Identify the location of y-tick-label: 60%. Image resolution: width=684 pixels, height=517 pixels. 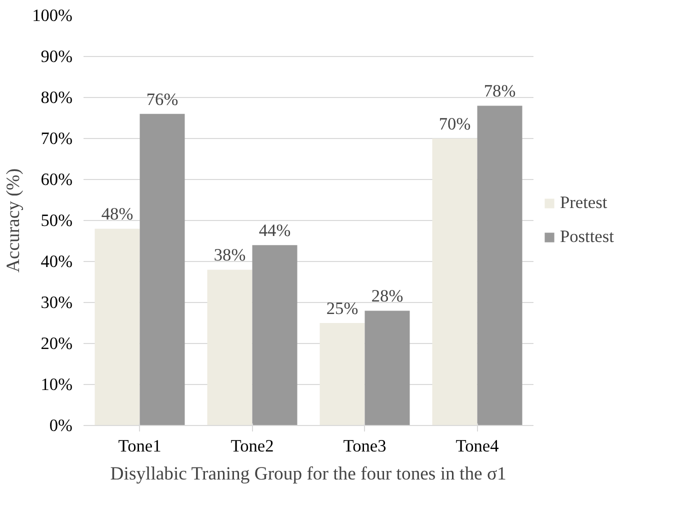
(56, 179).